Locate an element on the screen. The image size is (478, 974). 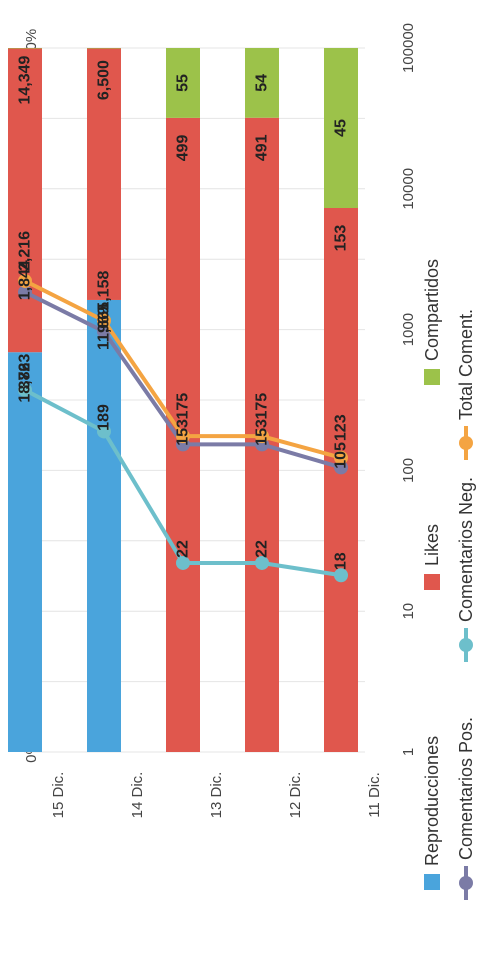
line-data-label: 969 is located at coordinates (104, 319).